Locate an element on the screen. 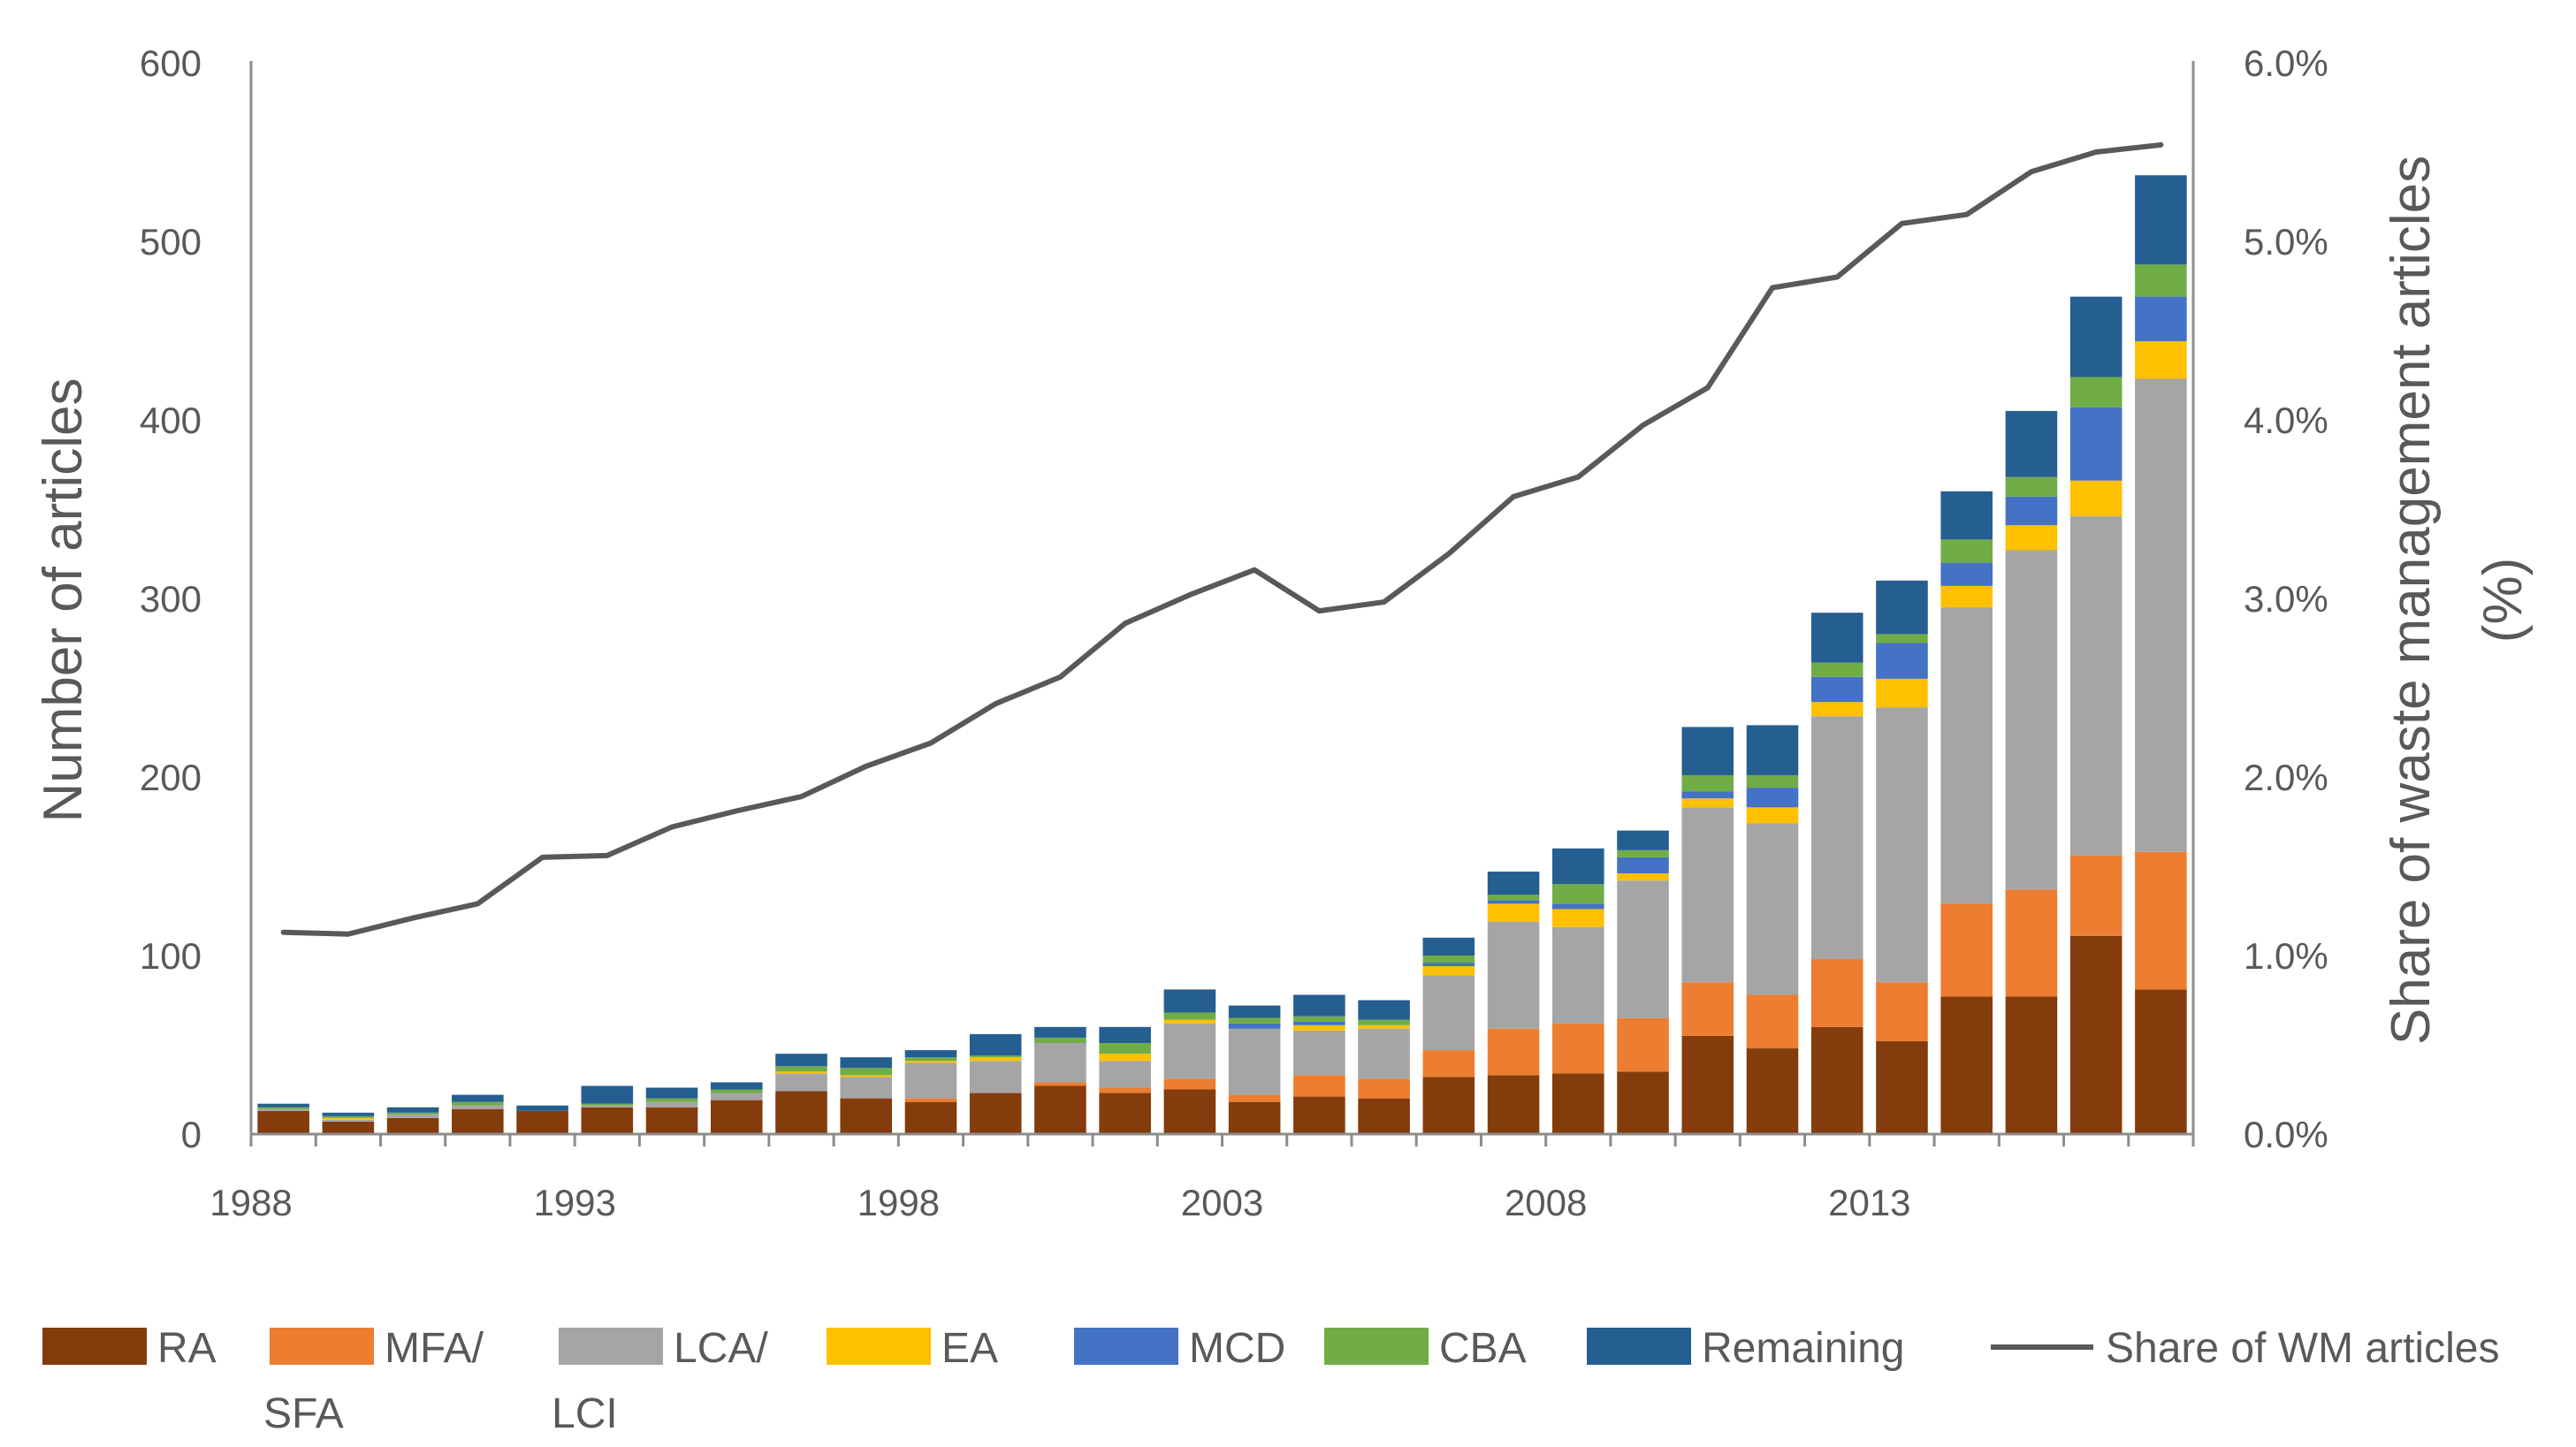 The height and width of the screenshot is (1447, 2576). bar-lca-lci-2011 is located at coordinates (1772, 909).